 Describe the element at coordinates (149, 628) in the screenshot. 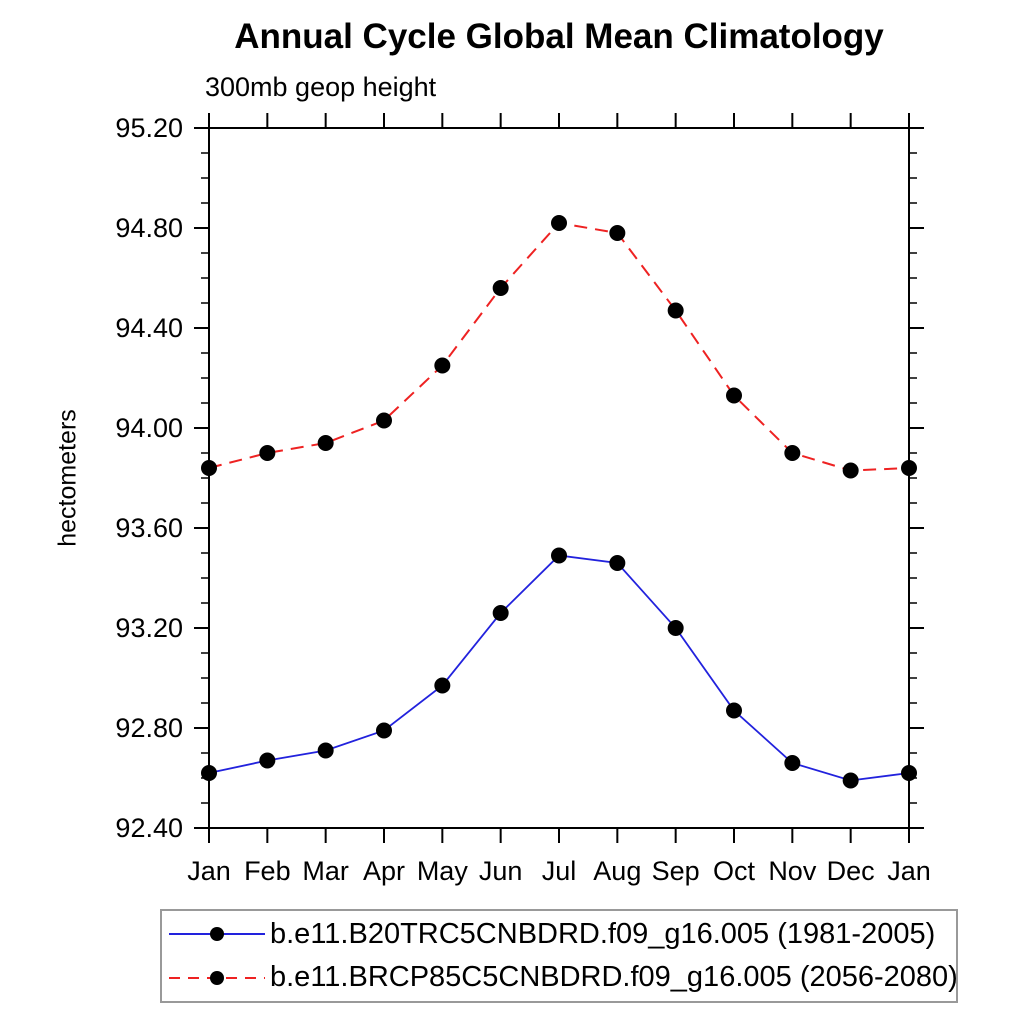

I see `y-tick-label: 93.20` at that location.